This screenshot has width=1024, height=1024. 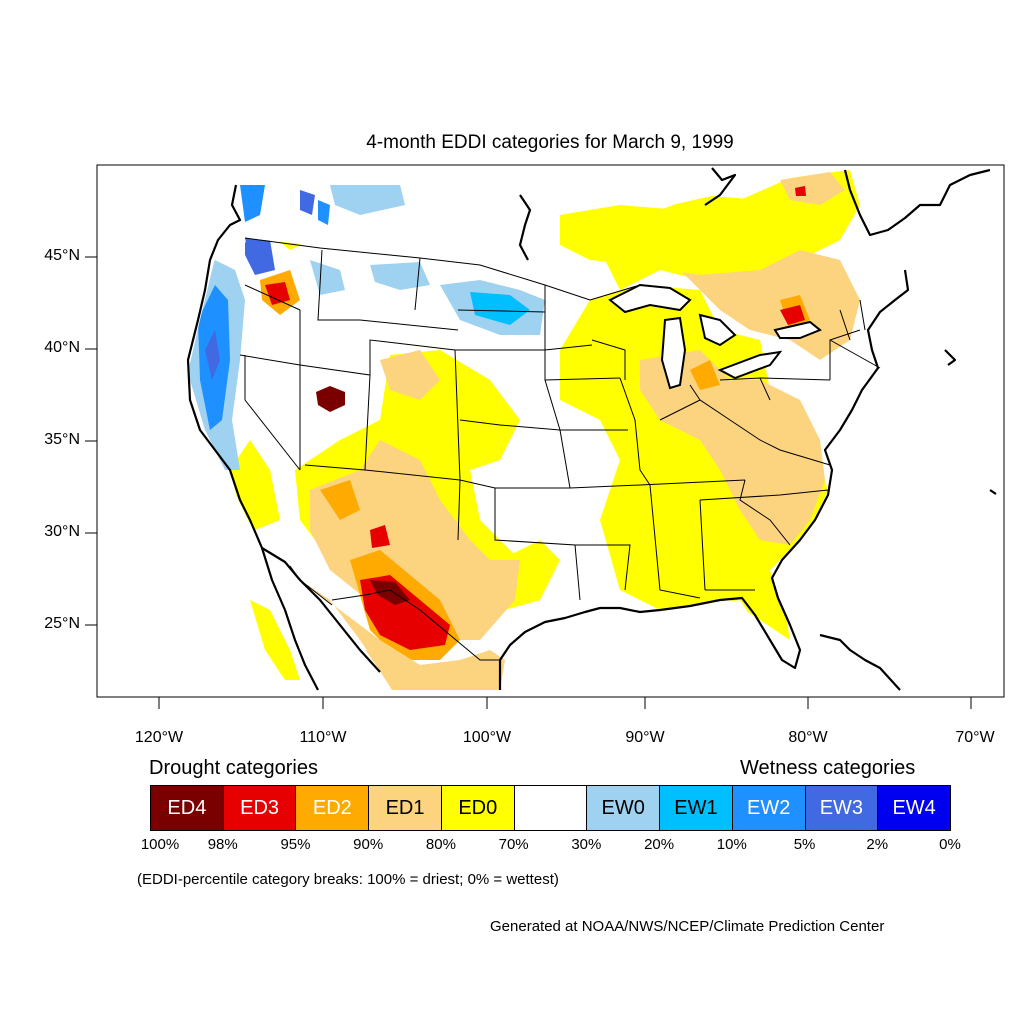 I want to click on lat-label-35n: 35°N, so click(x=62, y=439).